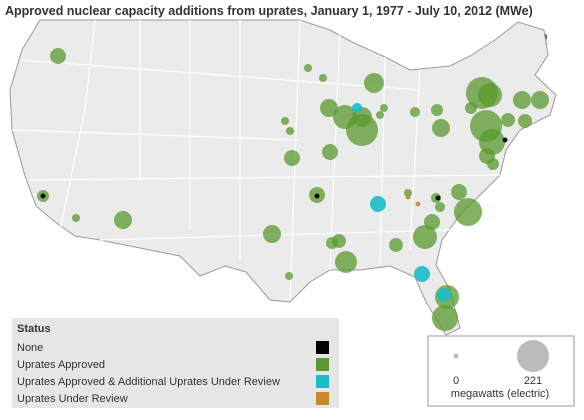 The image size is (584, 420). I want to click on legend-label: None, so click(30, 348).